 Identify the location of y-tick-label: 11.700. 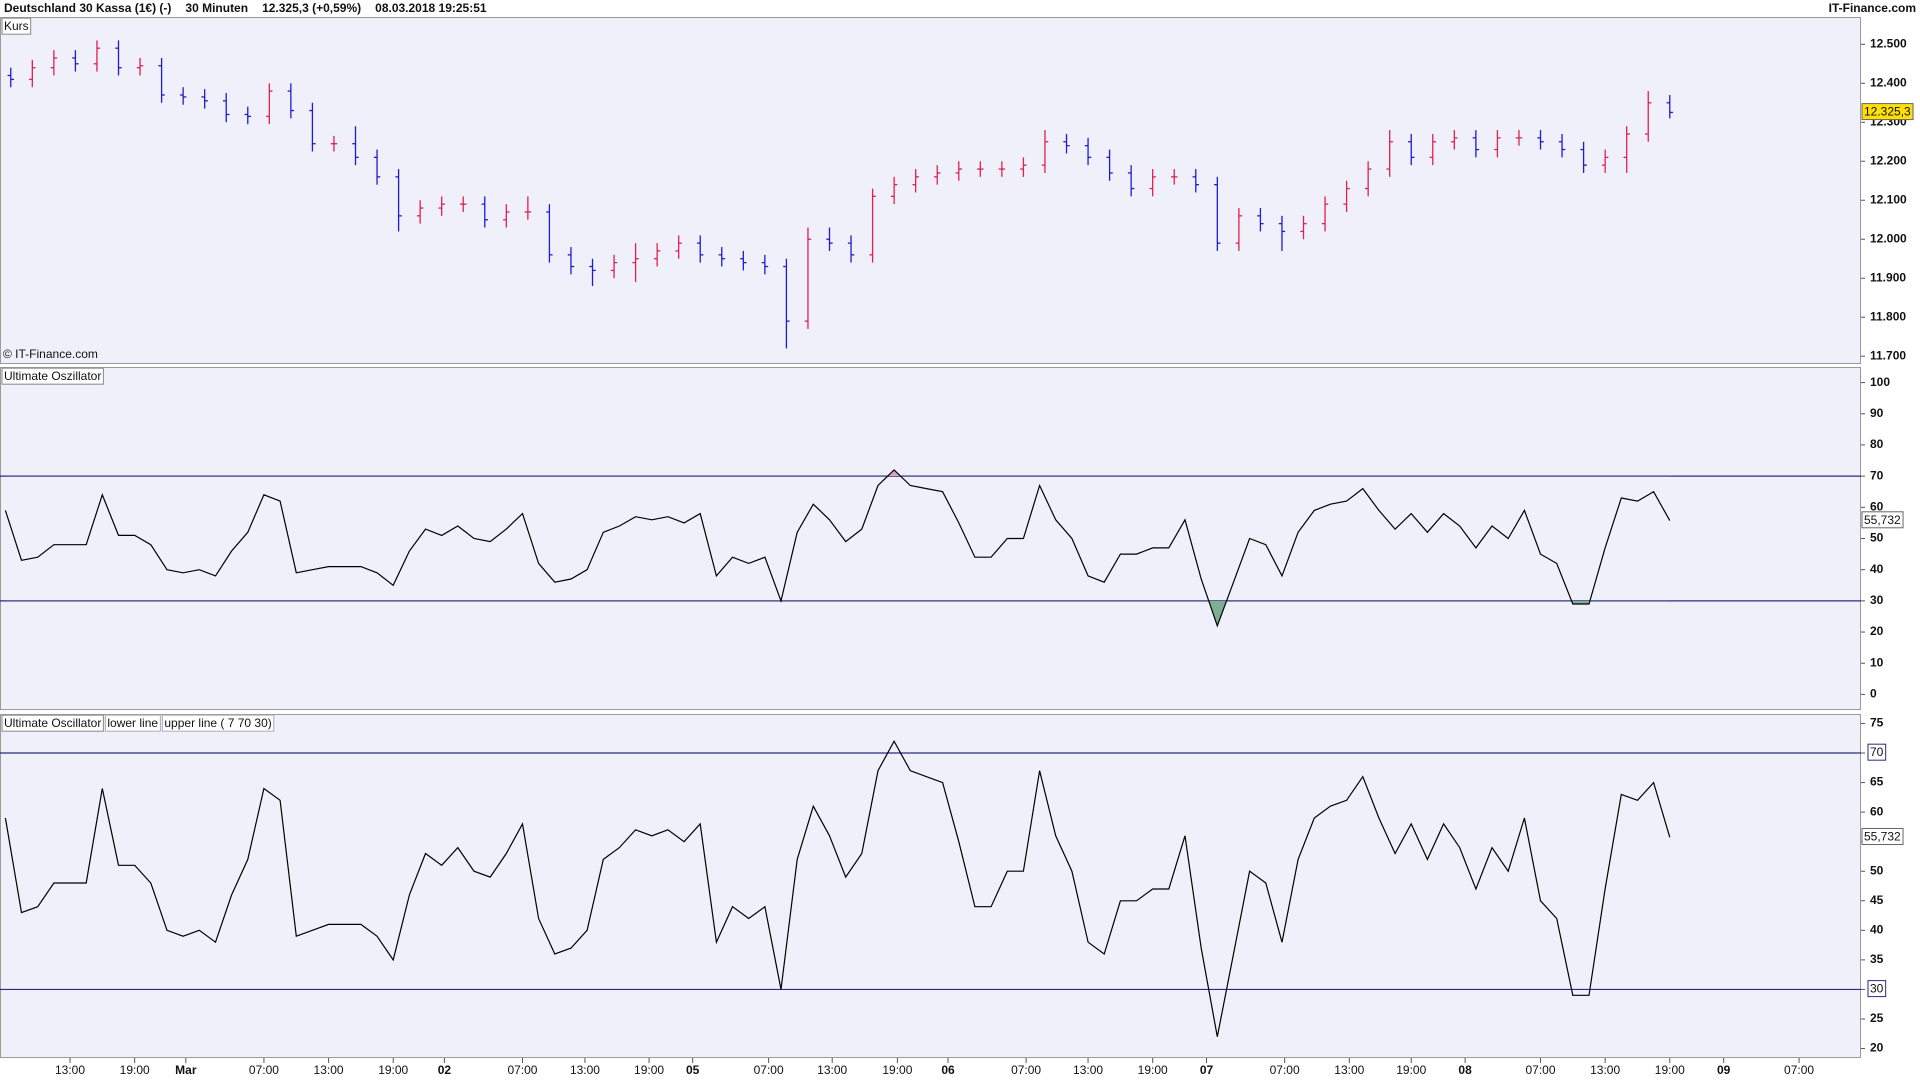
(1888, 355).